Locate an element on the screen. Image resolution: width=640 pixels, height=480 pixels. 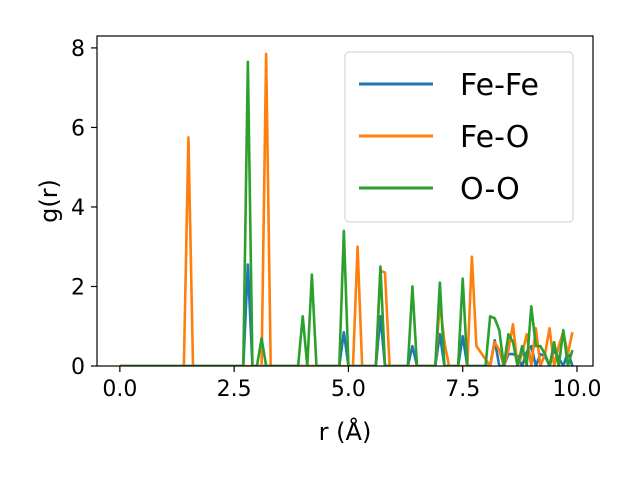
x-tick-label: 10.0 is located at coordinates (577, 389).